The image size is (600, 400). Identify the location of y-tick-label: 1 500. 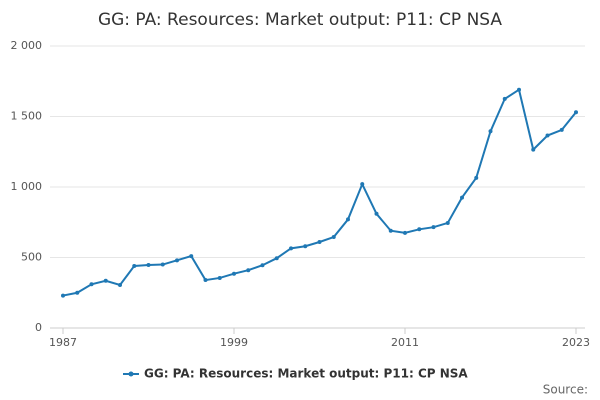
(27, 116).